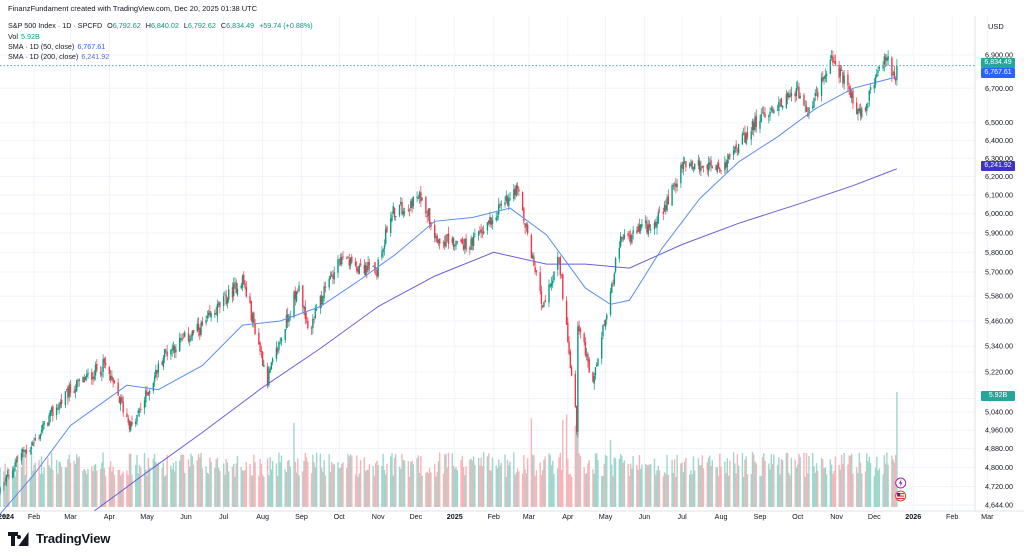 This screenshot has height=558, width=1024. I want to click on y-tick-label: 6,200.00, so click(999, 176).